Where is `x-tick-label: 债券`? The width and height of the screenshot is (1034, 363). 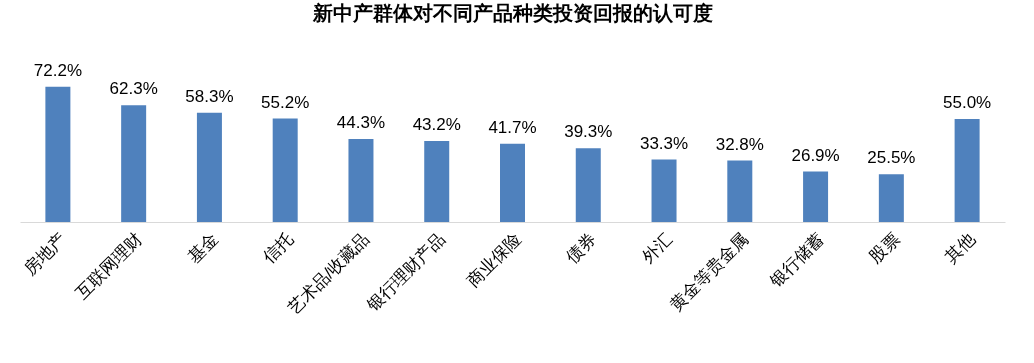 x-tick-label: 债券 is located at coordinates (581, 248).